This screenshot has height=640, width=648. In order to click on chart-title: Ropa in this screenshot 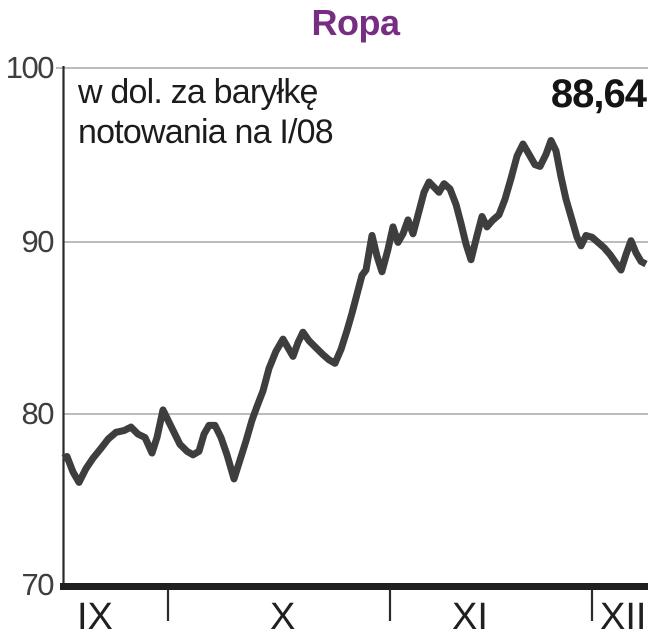, I will do `click(356, 22)`.